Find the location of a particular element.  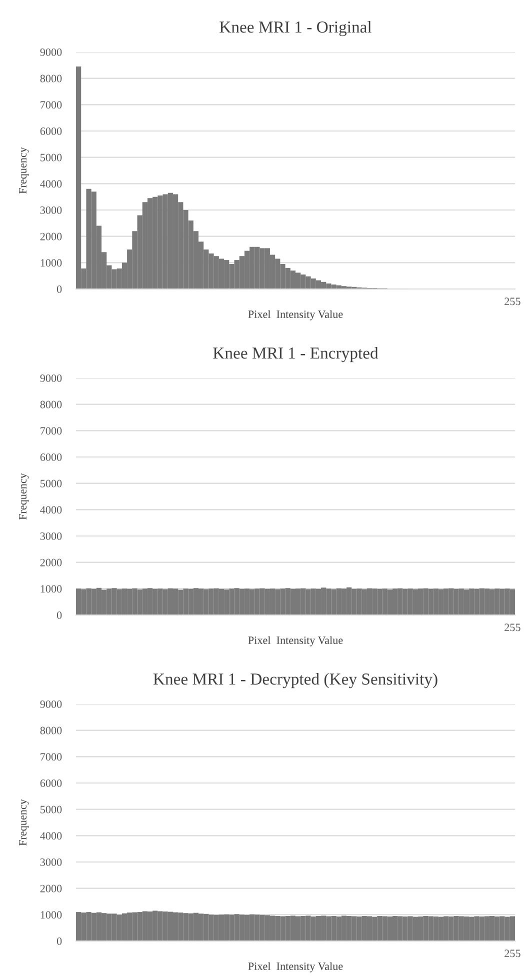

chart-title: Knee MRI 1 - Original is located at coordinates (296, 28).